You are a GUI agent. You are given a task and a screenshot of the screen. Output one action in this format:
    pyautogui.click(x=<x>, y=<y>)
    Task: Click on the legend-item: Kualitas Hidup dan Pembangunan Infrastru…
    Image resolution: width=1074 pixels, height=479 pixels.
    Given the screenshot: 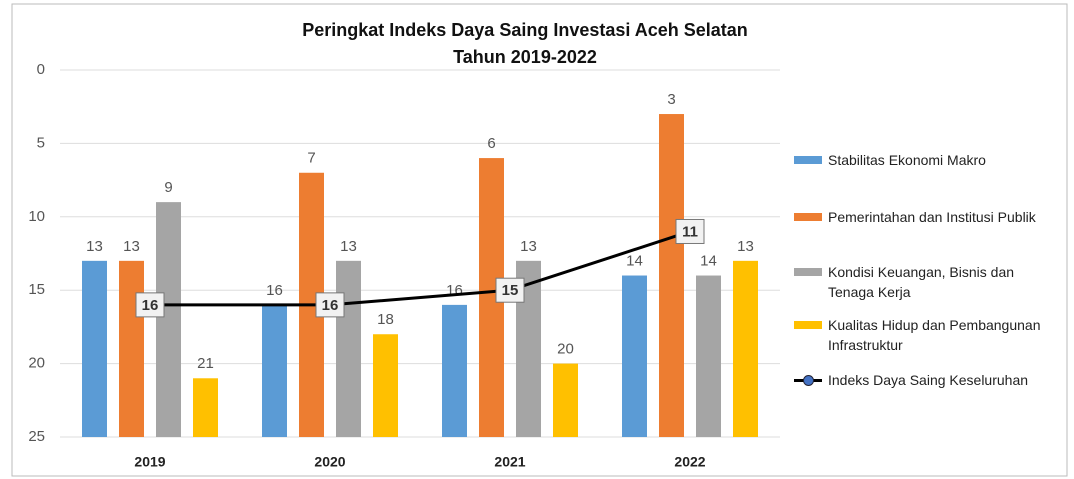 What is the action you would take?
    pyautogui.click(x=920, y=335)
    